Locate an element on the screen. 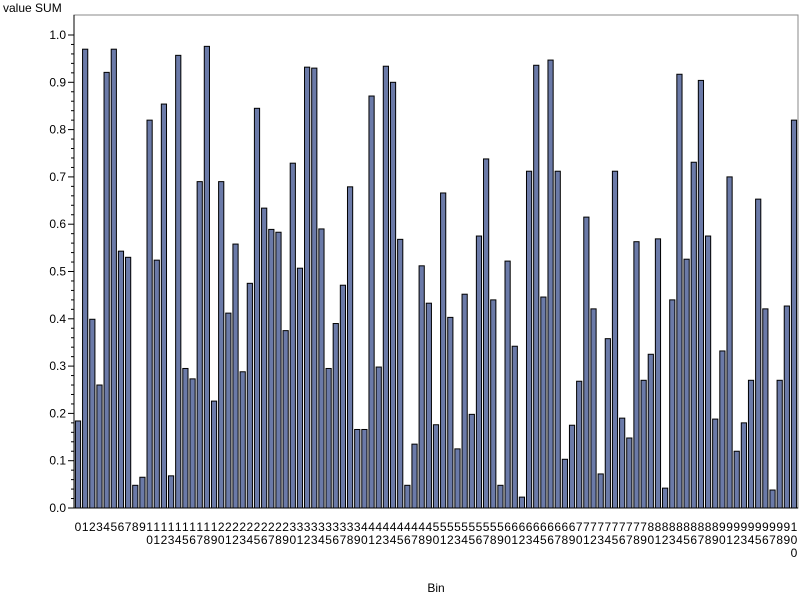 The image size is (800, 602). y-tick-label: 0.0 is located at coordinates (57, 508).